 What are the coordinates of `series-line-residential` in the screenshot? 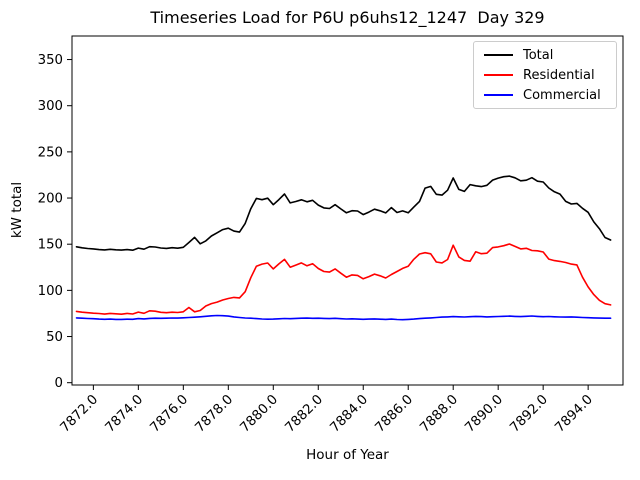 It's located at (343, 279).